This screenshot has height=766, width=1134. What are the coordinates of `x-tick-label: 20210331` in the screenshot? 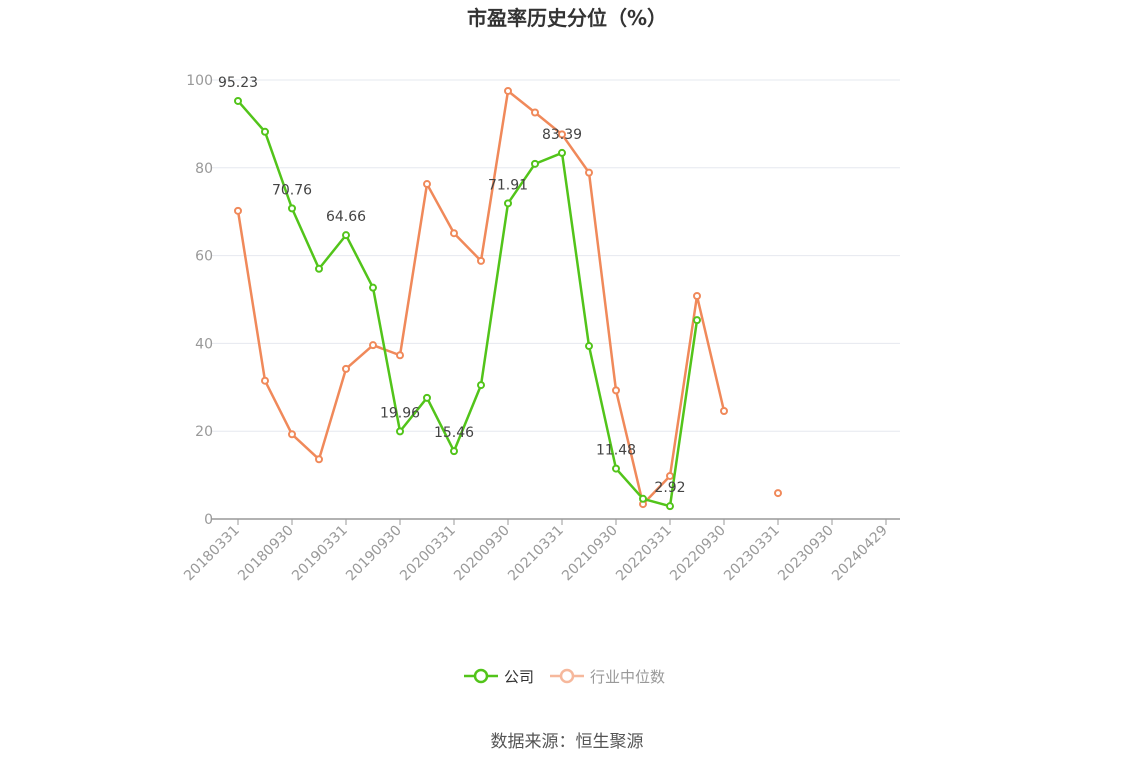 It's located at (536, 554).